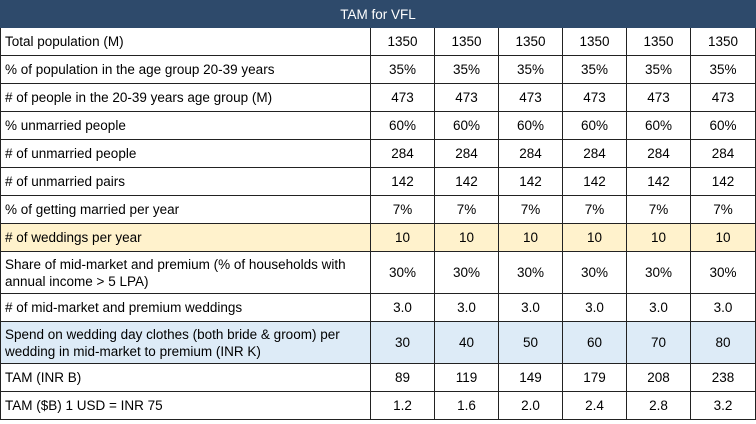 This screenshot has width=756, height=424. What do you see at coordinates (722, 342) in the screenshot?
I see `table-cell: 80` at bounding box center [722, 342].